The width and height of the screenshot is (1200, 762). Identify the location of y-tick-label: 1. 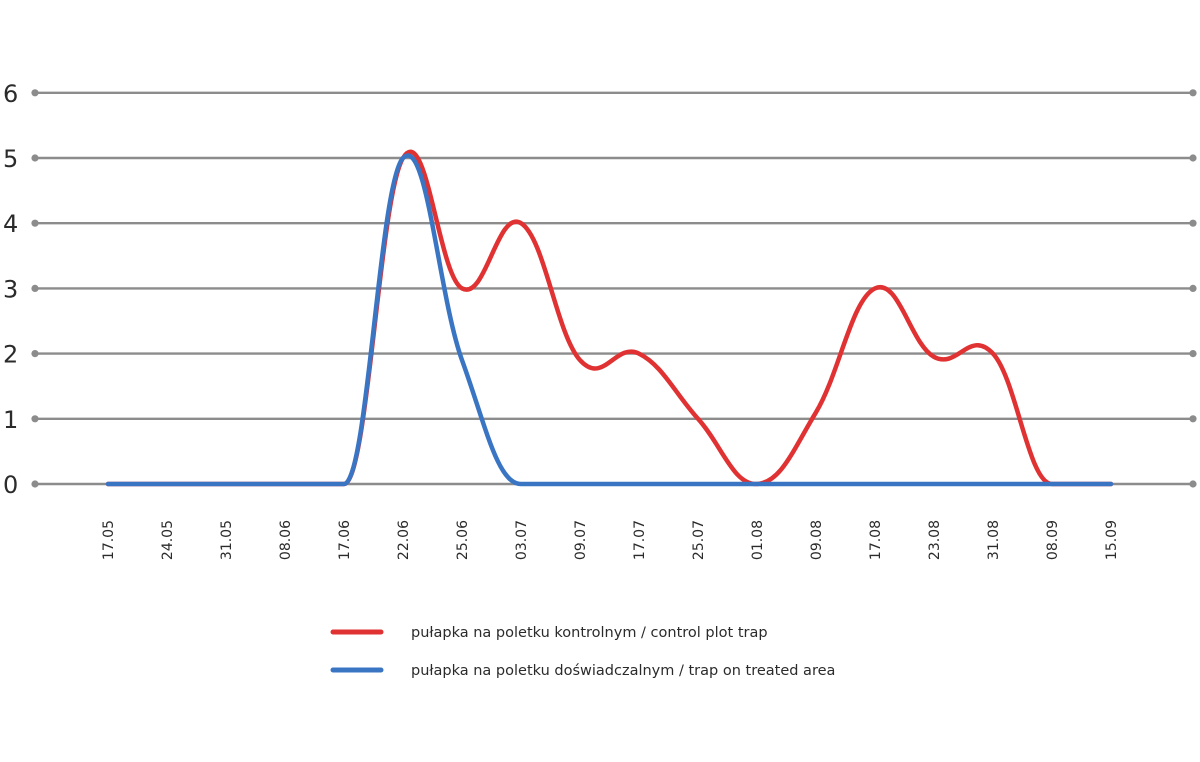
(10, 420).